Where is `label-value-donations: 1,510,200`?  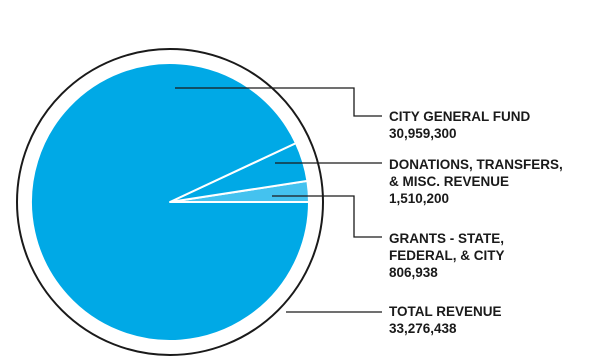 label-value-donations: 1,510,200 is located at coordinates (419, 198).